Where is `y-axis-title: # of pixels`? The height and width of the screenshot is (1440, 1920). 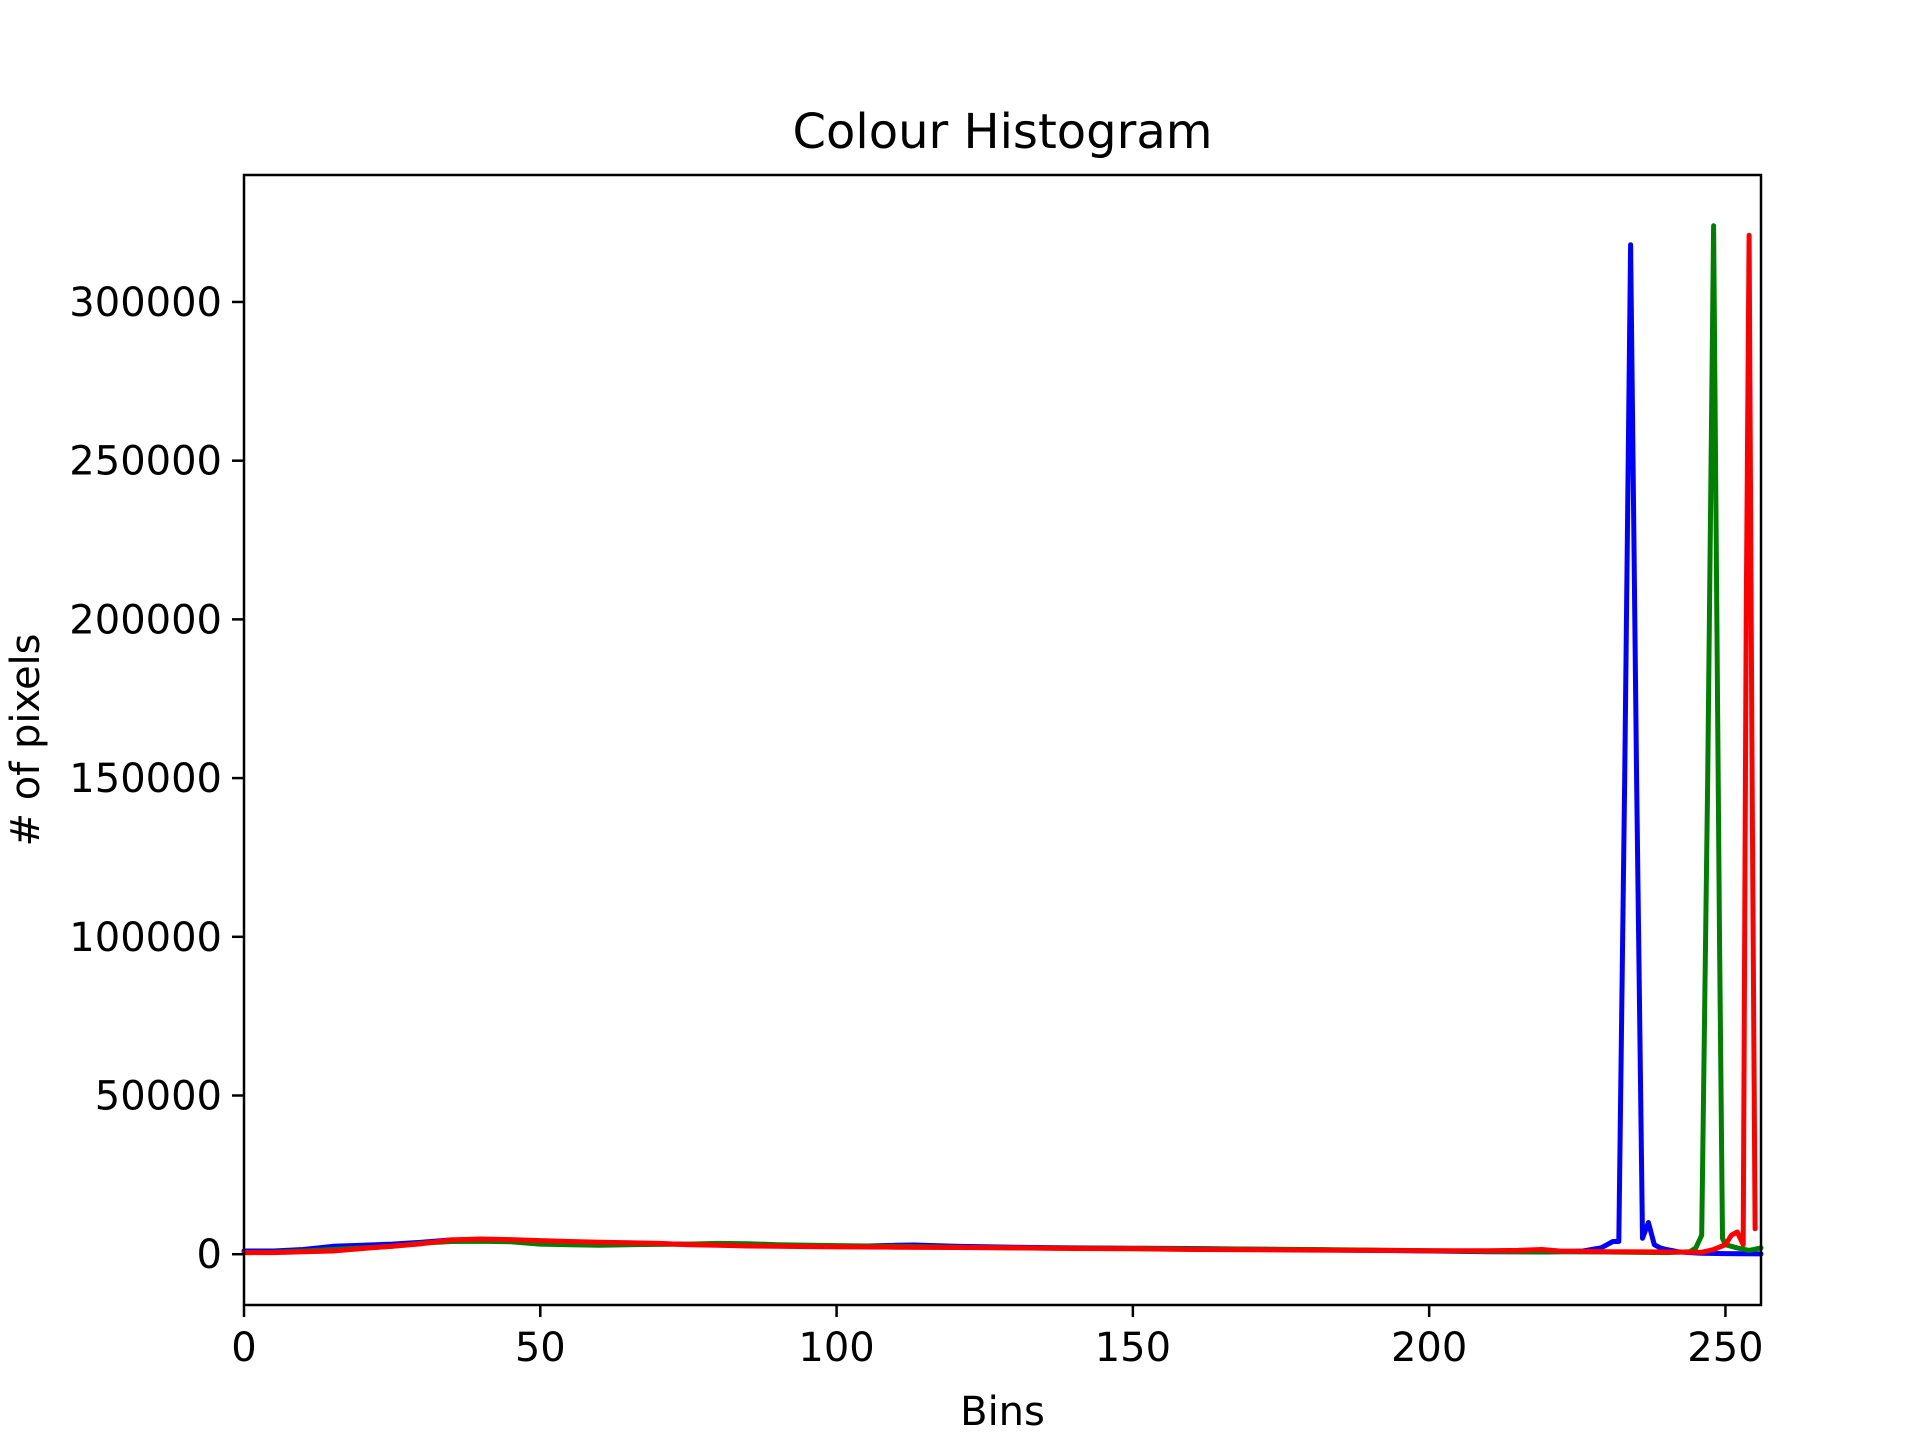 y-axis-title: # of pixels is located at coordinates (26, 739).